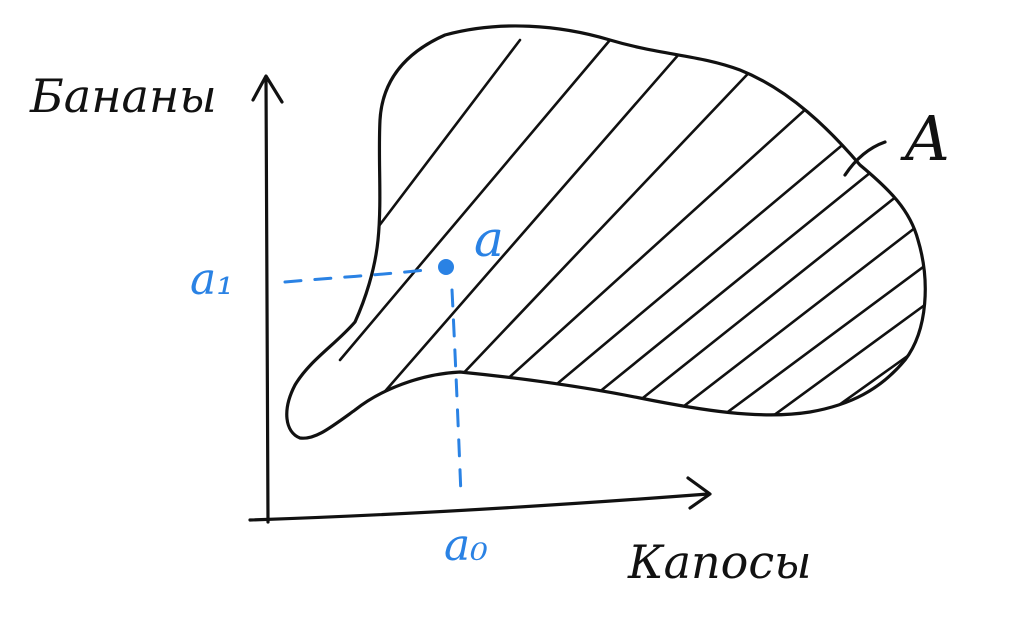 The image size is (1028, 630). I want to click on region-a-leader, so click(865, 158).